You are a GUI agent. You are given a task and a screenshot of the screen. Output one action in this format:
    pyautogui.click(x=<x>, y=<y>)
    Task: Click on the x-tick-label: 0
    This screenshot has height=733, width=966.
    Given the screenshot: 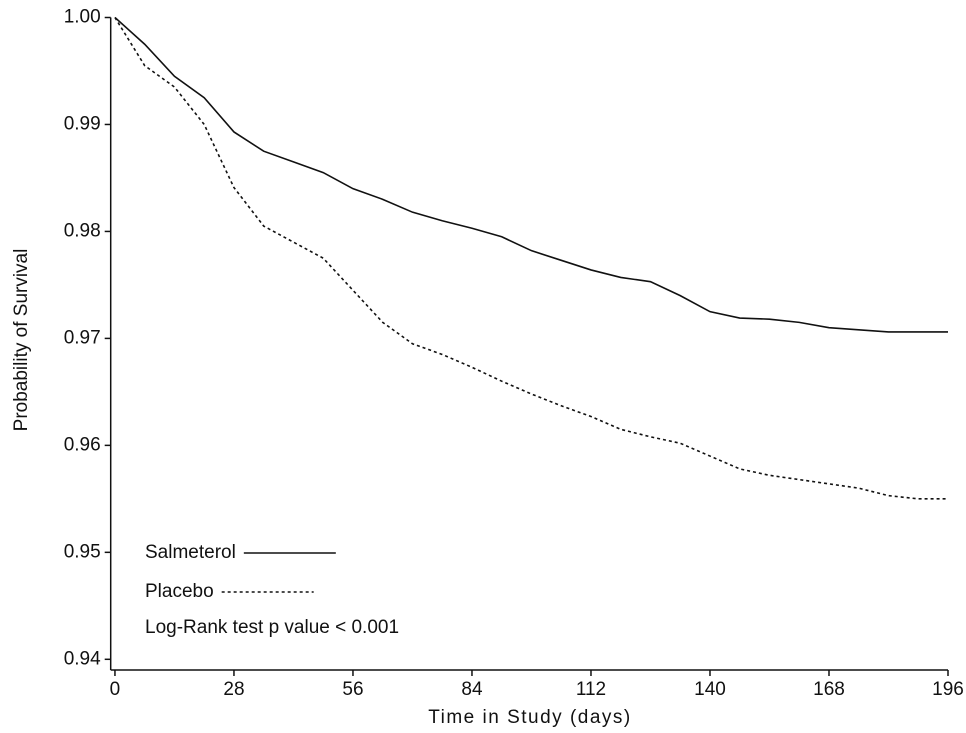 What is the action you would take?
    pyautogui.click(x=115, y=689)
    